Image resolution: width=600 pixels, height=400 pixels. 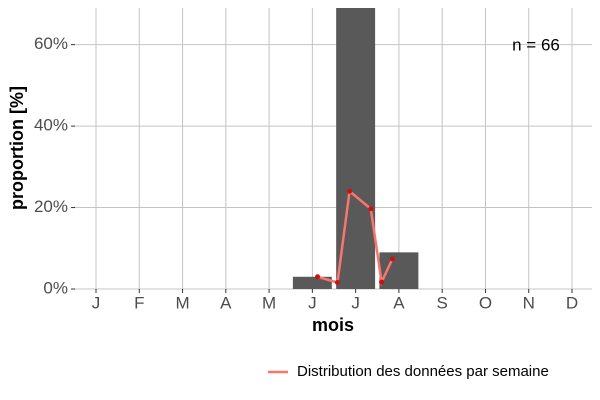 I want to click on line, so click(x=355, y=237).